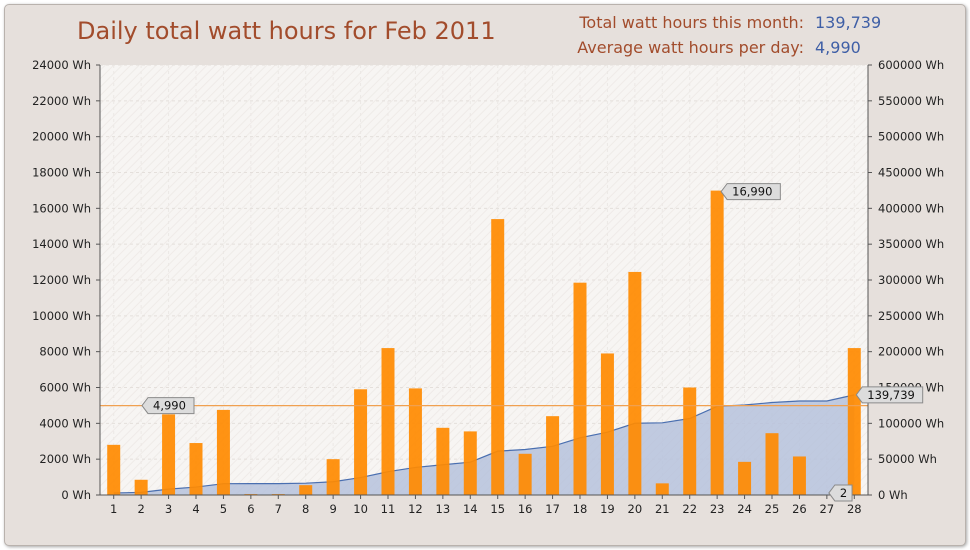 Image resolution: width=970 pixels, height=550 pixels. Describe the element at coordinates (305, 509) in the screenshot. I see `x-tick-label: 8` at that location.